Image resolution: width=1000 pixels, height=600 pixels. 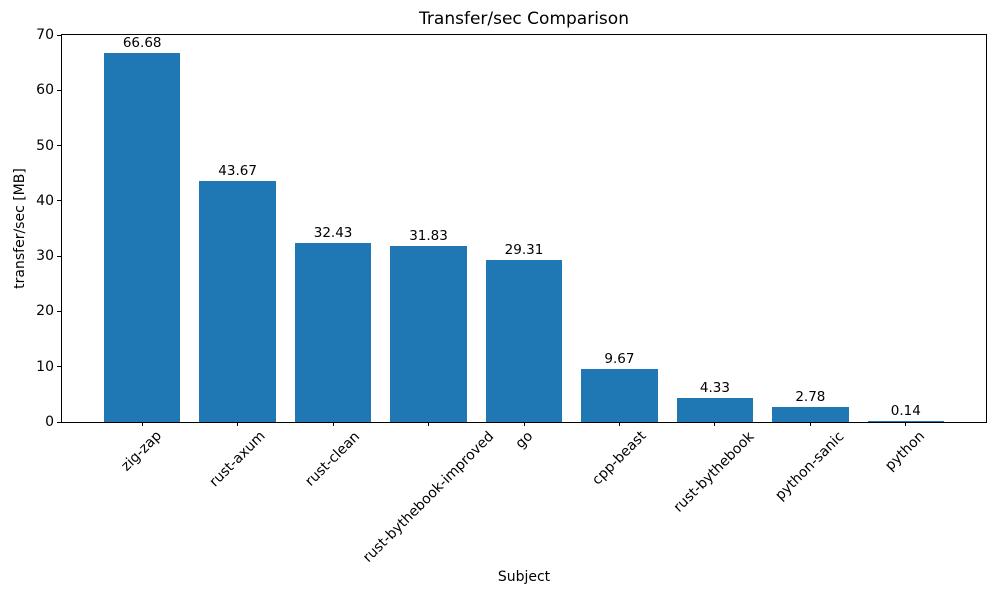 What do you see at coordinates (45, 145) in the screenshot?
I see `y-tick-label: 50` at bounding box center [45, 145].